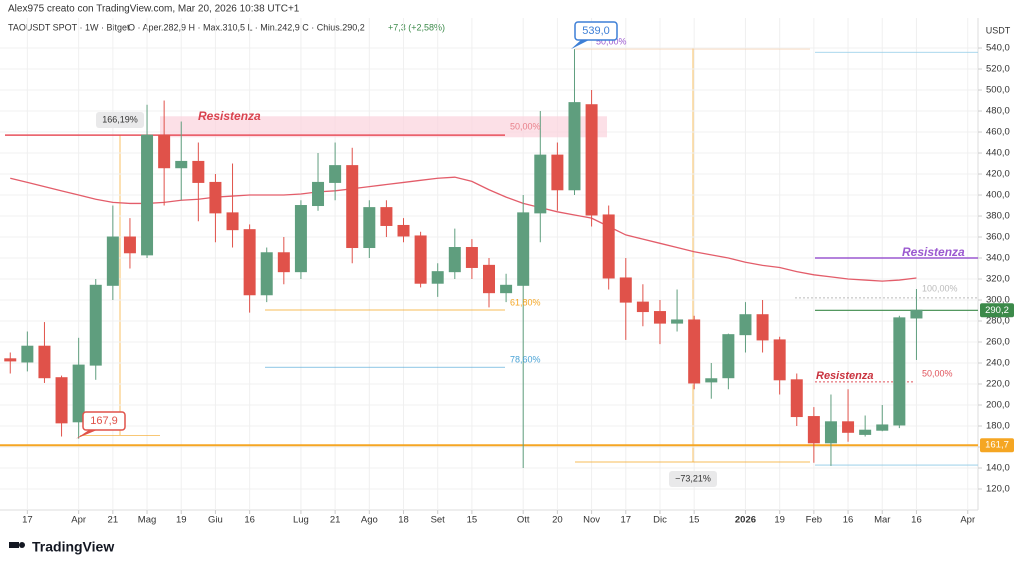 The height and width of the screenshot is (568, 1024). Describe the element at coordinates (998, 69) in the screenshot. I see `y-tick-label: 520,0` at that location.